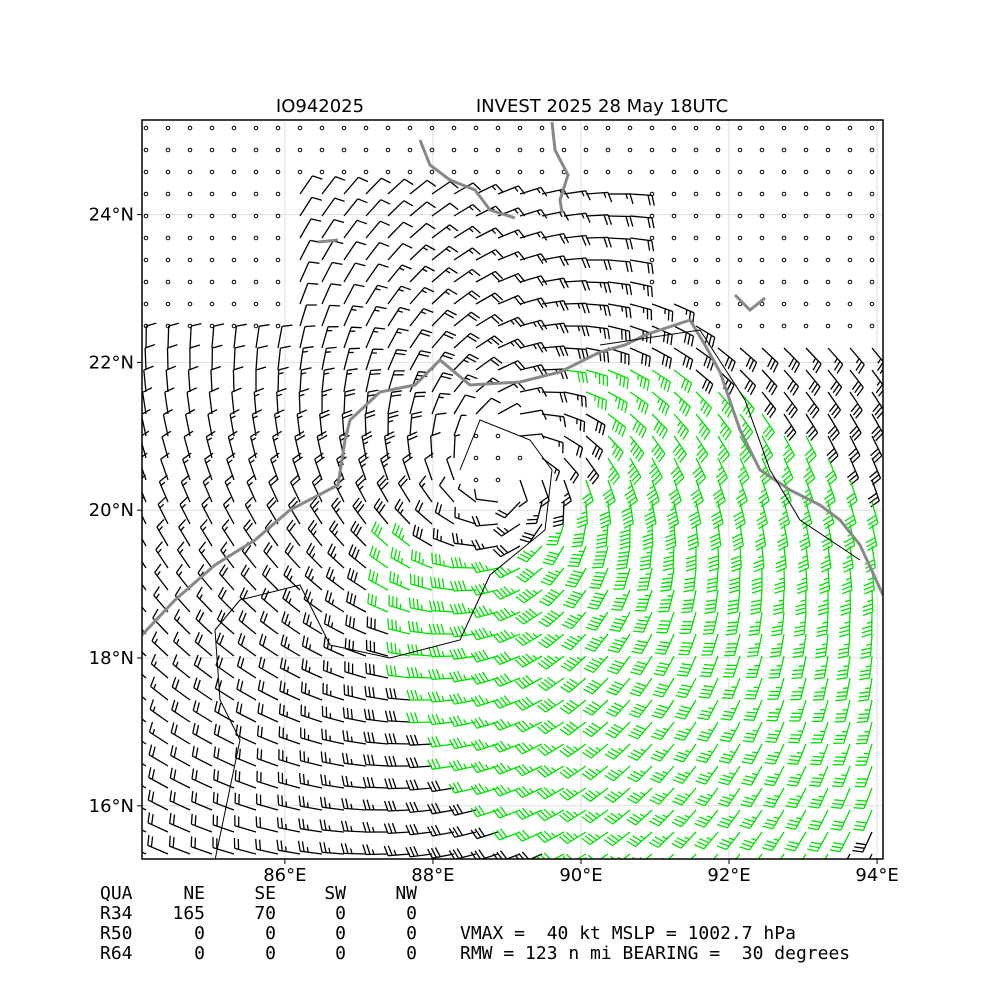  I want to click on table-cell: QUA, so click(116, 893).